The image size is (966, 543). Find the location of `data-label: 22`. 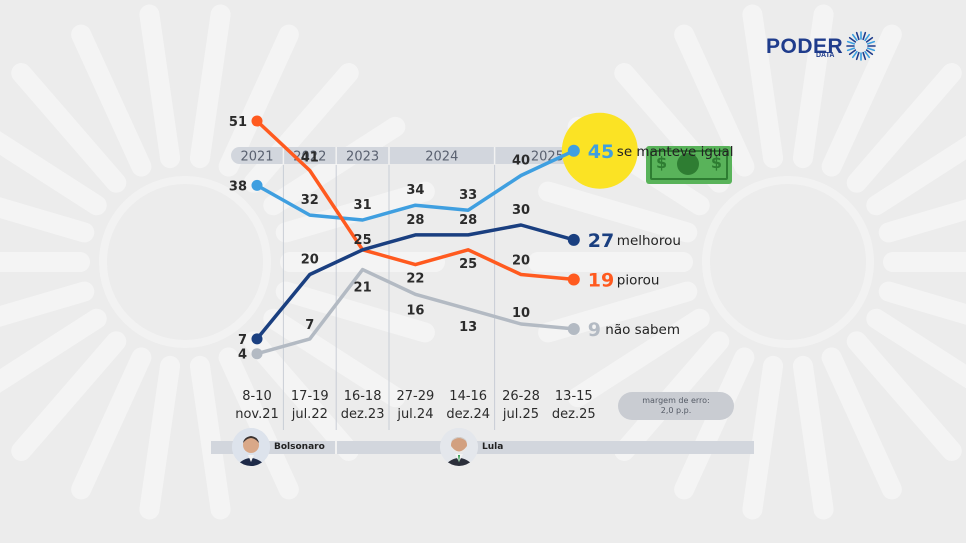

data-label: 22 is located at coordinates (415, 279).